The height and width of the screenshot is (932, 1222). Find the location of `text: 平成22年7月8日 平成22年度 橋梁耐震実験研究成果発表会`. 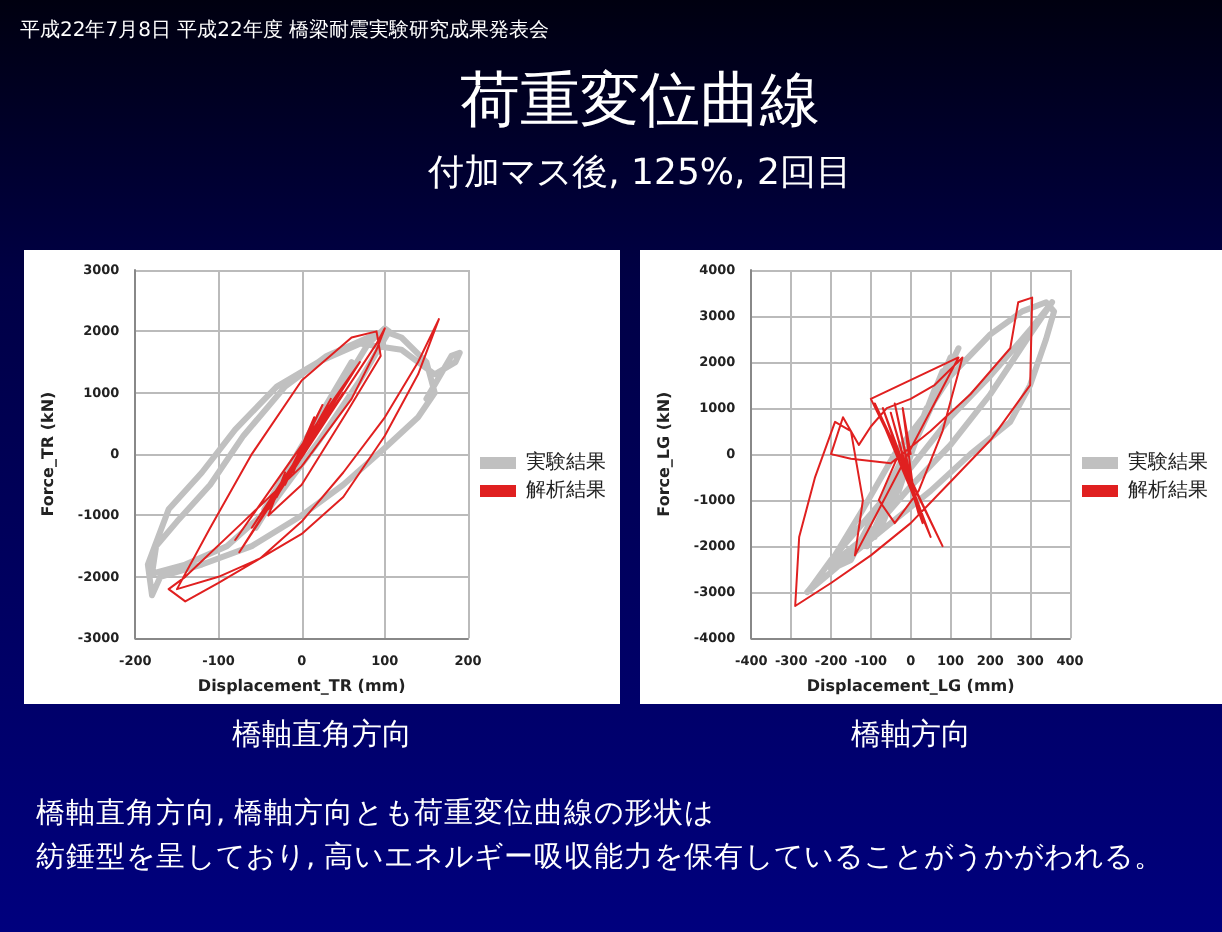

text: 平成22年7月8日 平成22年度 橋梁耐震実験研究成果発表会 is located at coordinates (285, 30).